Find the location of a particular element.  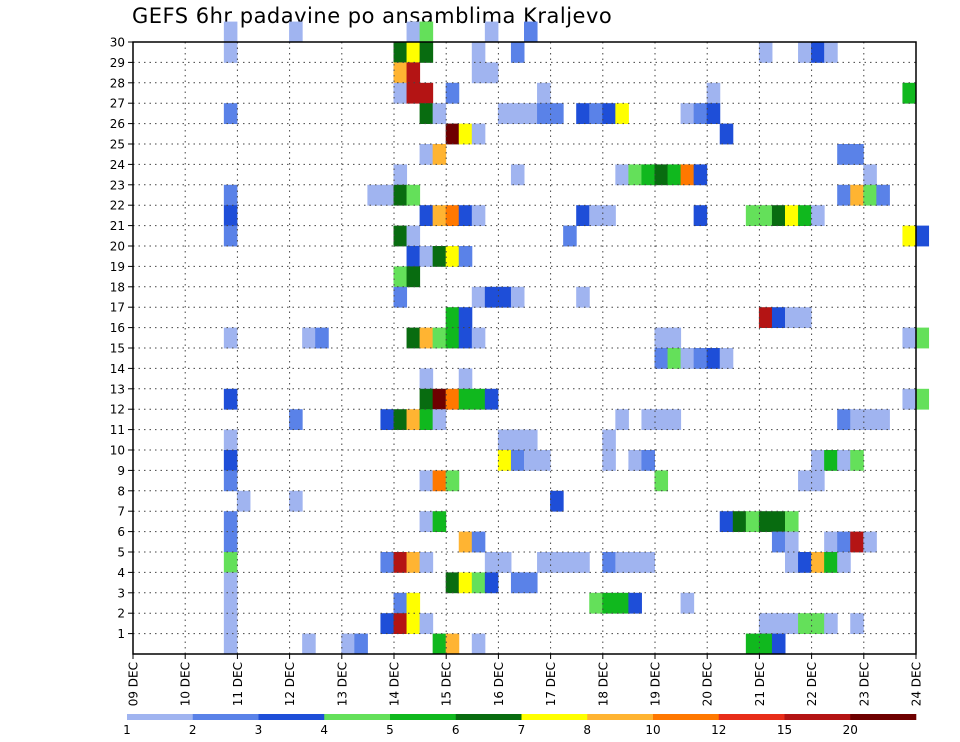

x-tick-label: 09 DEC is located at coordinates (134, 684).